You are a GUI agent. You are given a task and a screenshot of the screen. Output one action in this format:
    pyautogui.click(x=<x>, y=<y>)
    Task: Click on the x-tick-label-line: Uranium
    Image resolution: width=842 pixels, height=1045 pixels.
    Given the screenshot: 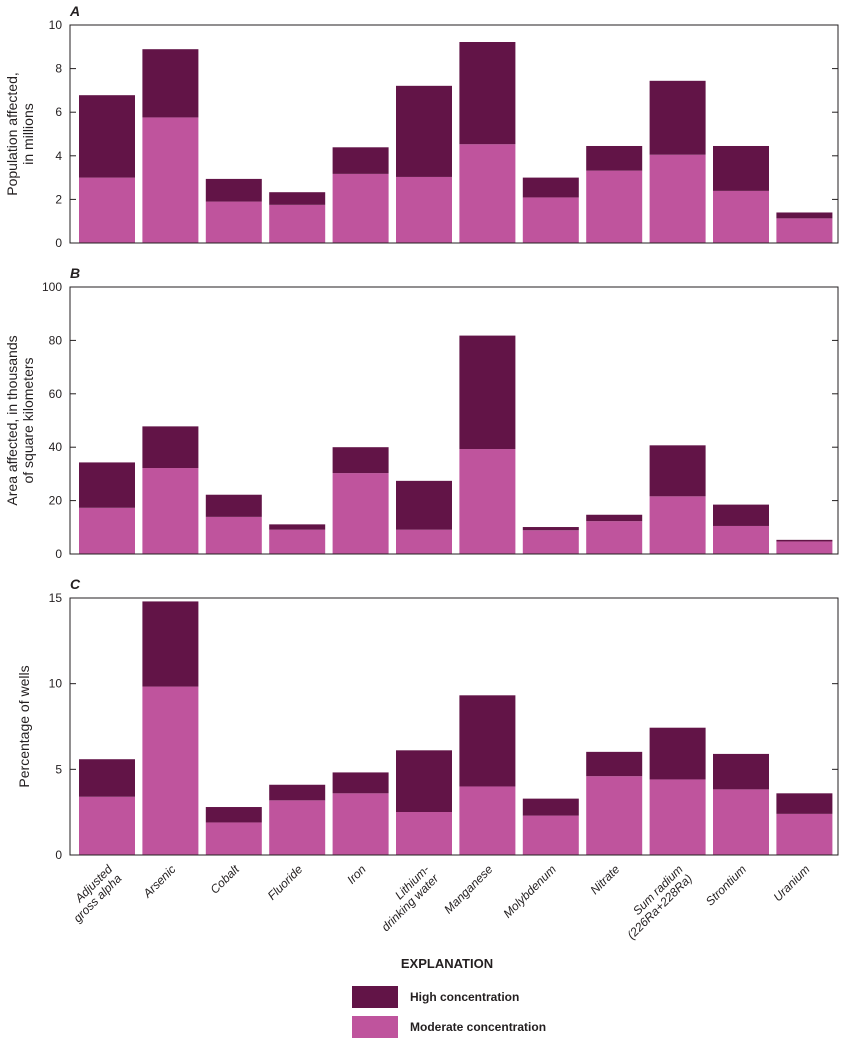 What is the action you would take?
    pyautogui.click(x=792, y=883)
    